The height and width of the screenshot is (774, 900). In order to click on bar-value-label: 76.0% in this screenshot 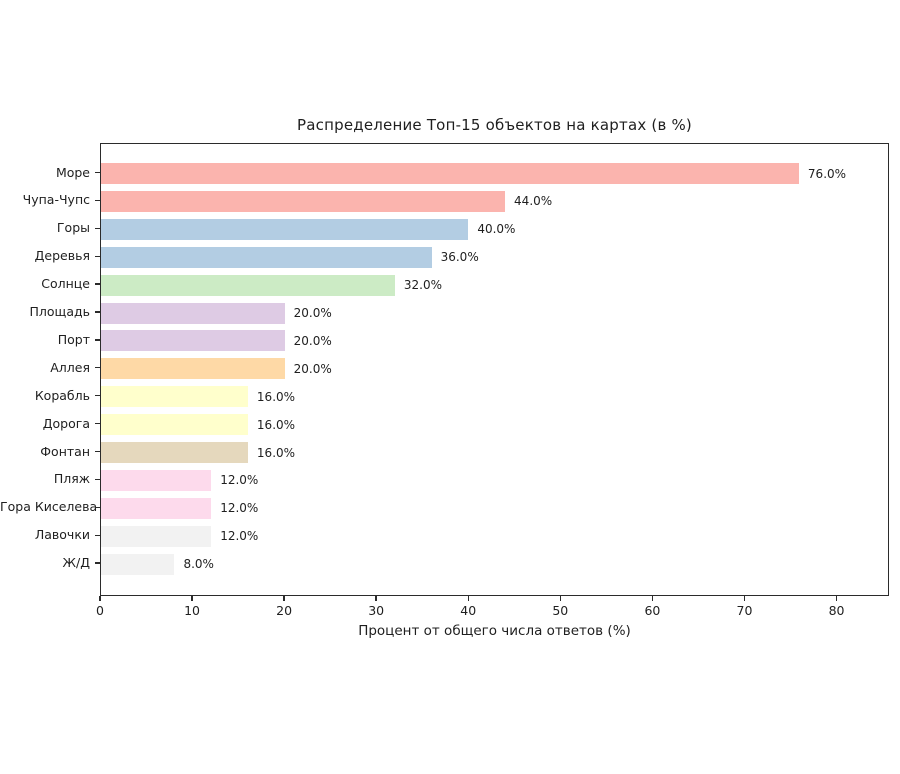, I will do `click(827, 173)`.